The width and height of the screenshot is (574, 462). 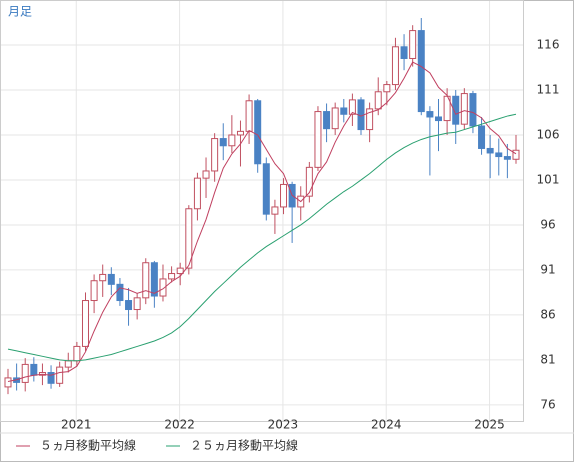 What do you see at coordinates (547, 404) in the screenshot?
I see `y-tick-label: 76` at bounding box center [547, 404].